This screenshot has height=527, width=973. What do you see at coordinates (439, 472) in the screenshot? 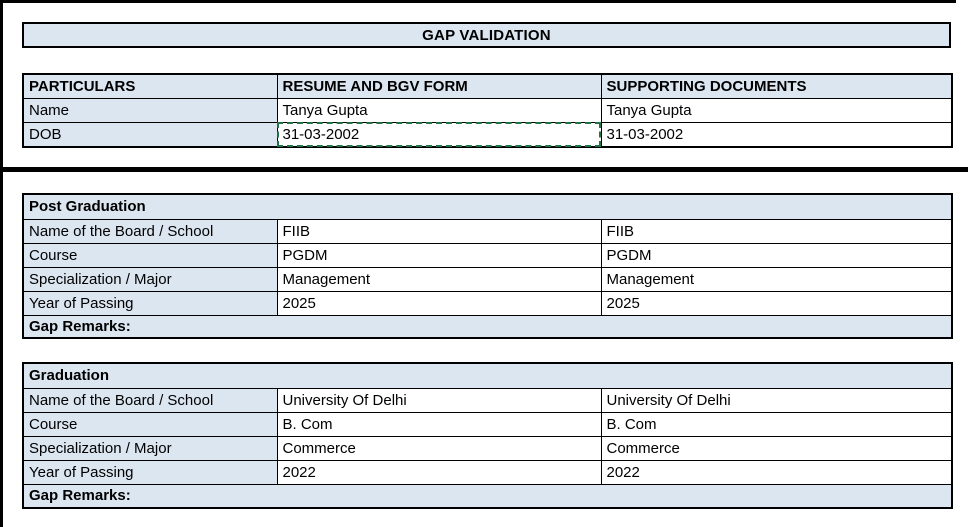
I see `resume-value-cell: 2022` at bounding box center [439, 472].